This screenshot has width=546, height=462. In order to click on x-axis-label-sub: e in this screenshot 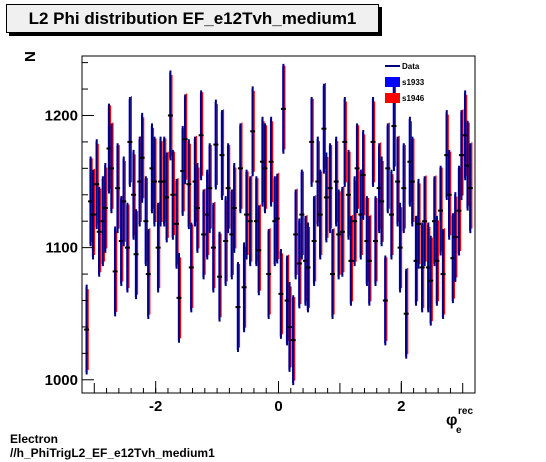, I will do `click(459, 430)`.